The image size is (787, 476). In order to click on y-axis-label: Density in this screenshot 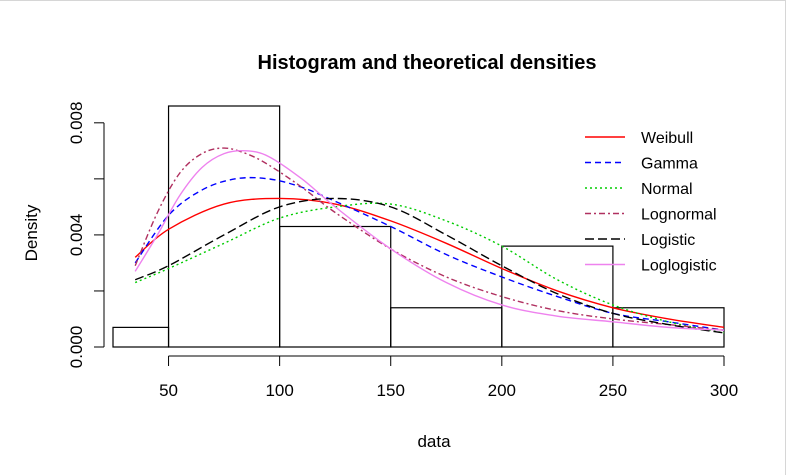, I will do `click(31, 232)`.